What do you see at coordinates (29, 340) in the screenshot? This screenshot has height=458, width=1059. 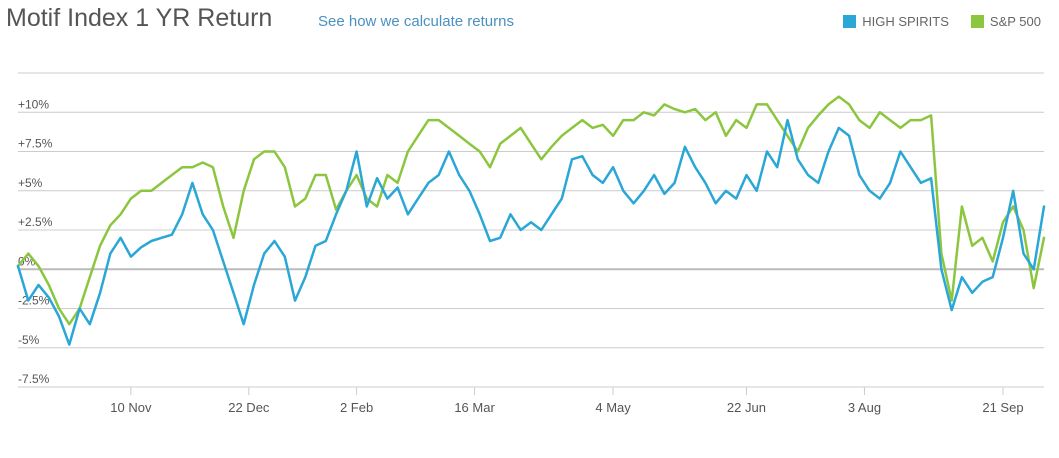 I see `y-tick-label: -5%` at bounding box center [29, 340].